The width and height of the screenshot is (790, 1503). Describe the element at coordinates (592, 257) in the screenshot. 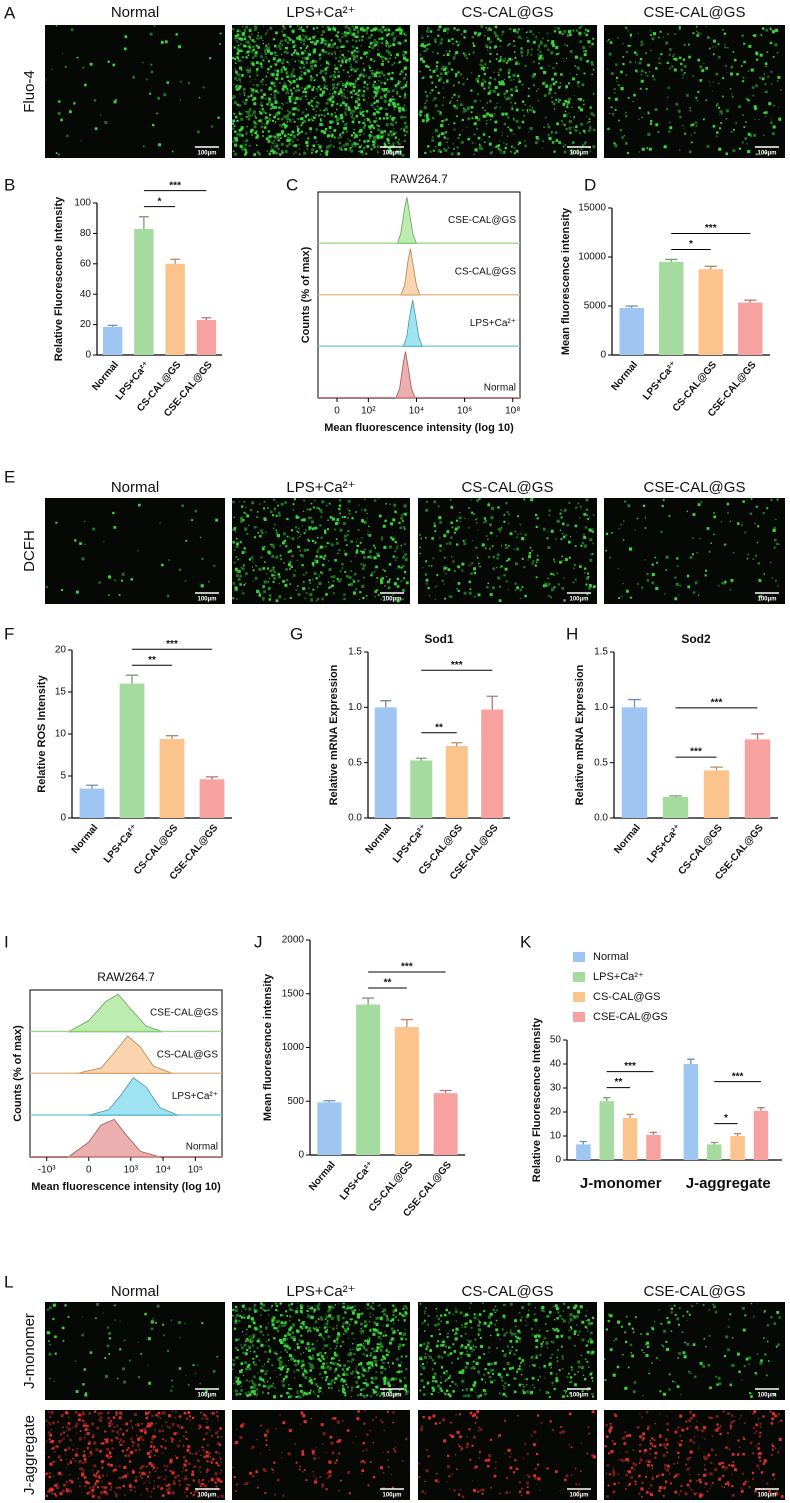

I see `y-tick-label: 10000` at that location.